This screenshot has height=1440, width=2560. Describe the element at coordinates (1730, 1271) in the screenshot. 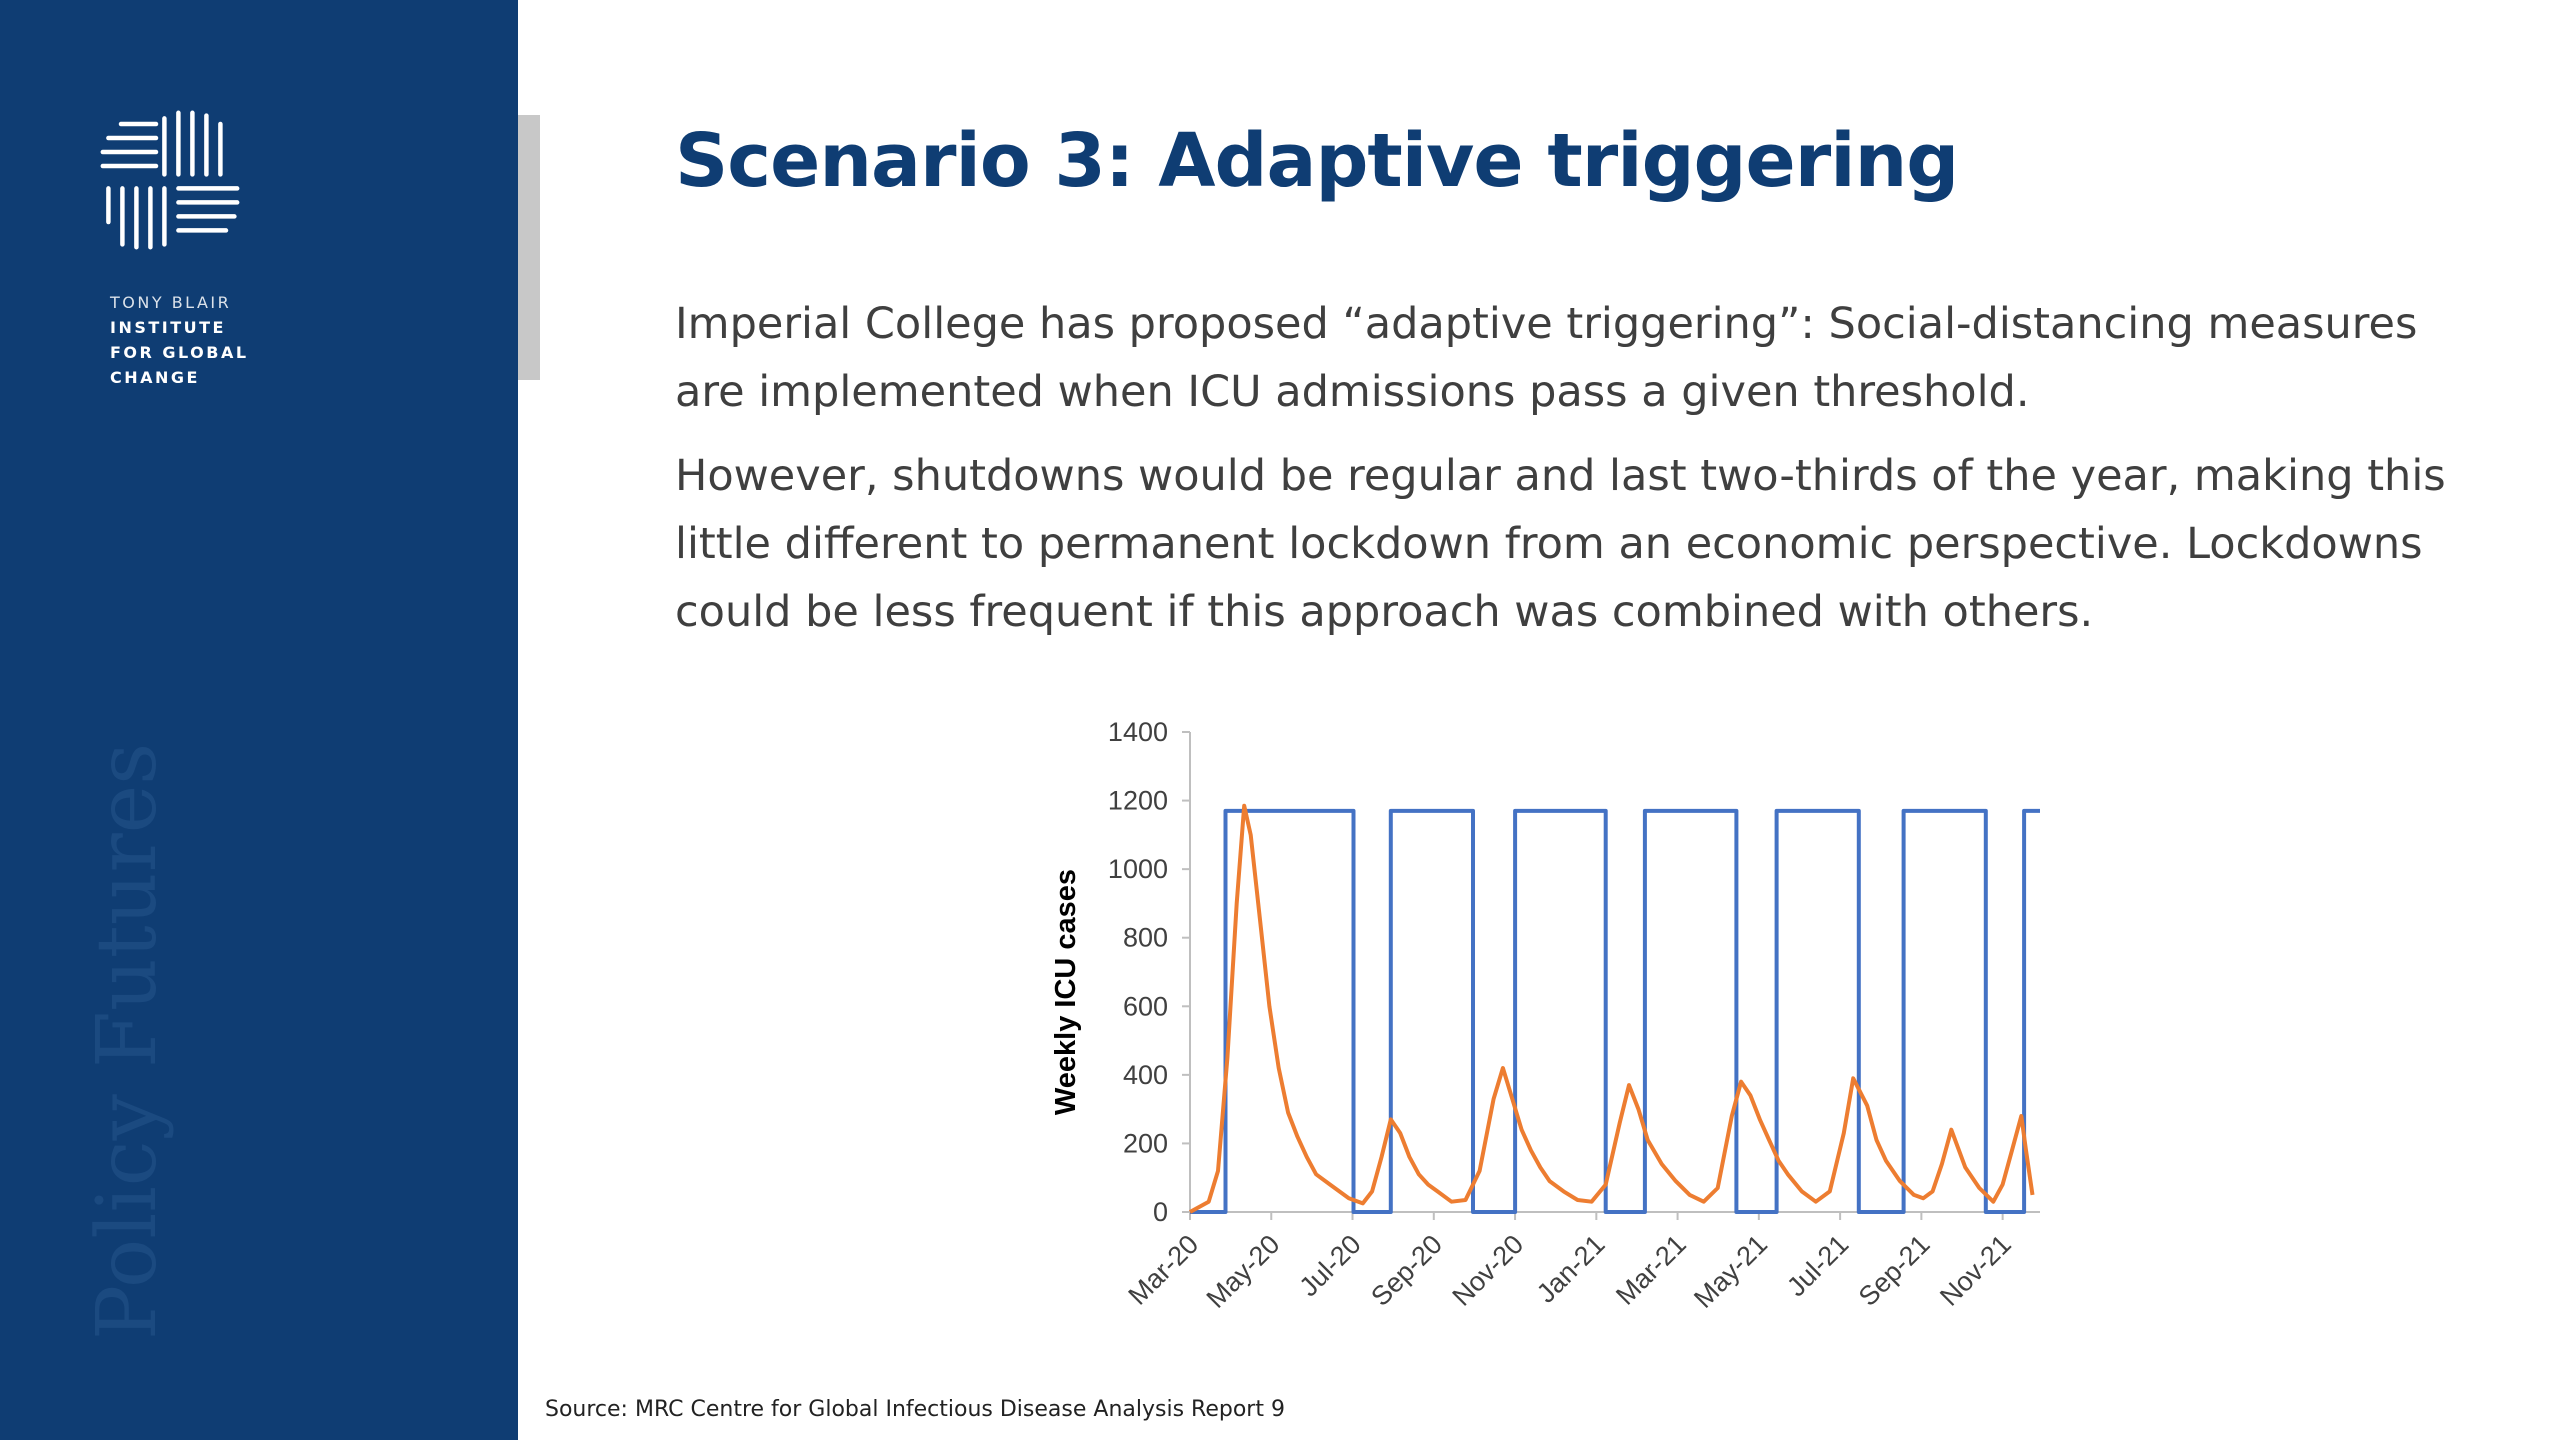

I see `x-tick-label: May-21` at that location.